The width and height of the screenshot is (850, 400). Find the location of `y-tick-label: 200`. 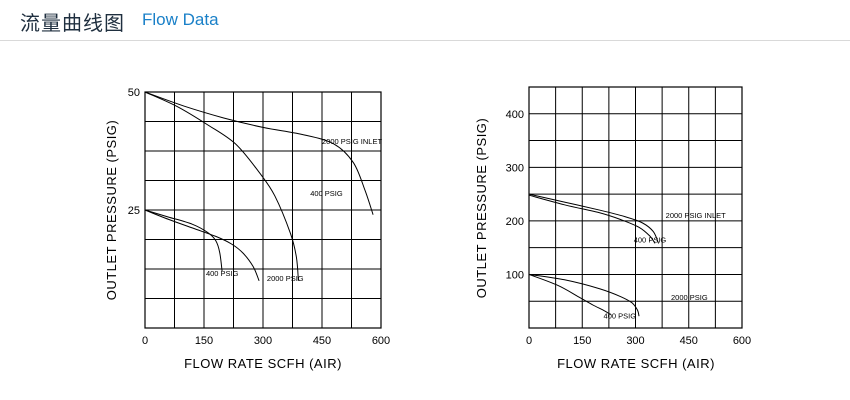

y-tick-label: 200 is located at coordinates (515, 222).